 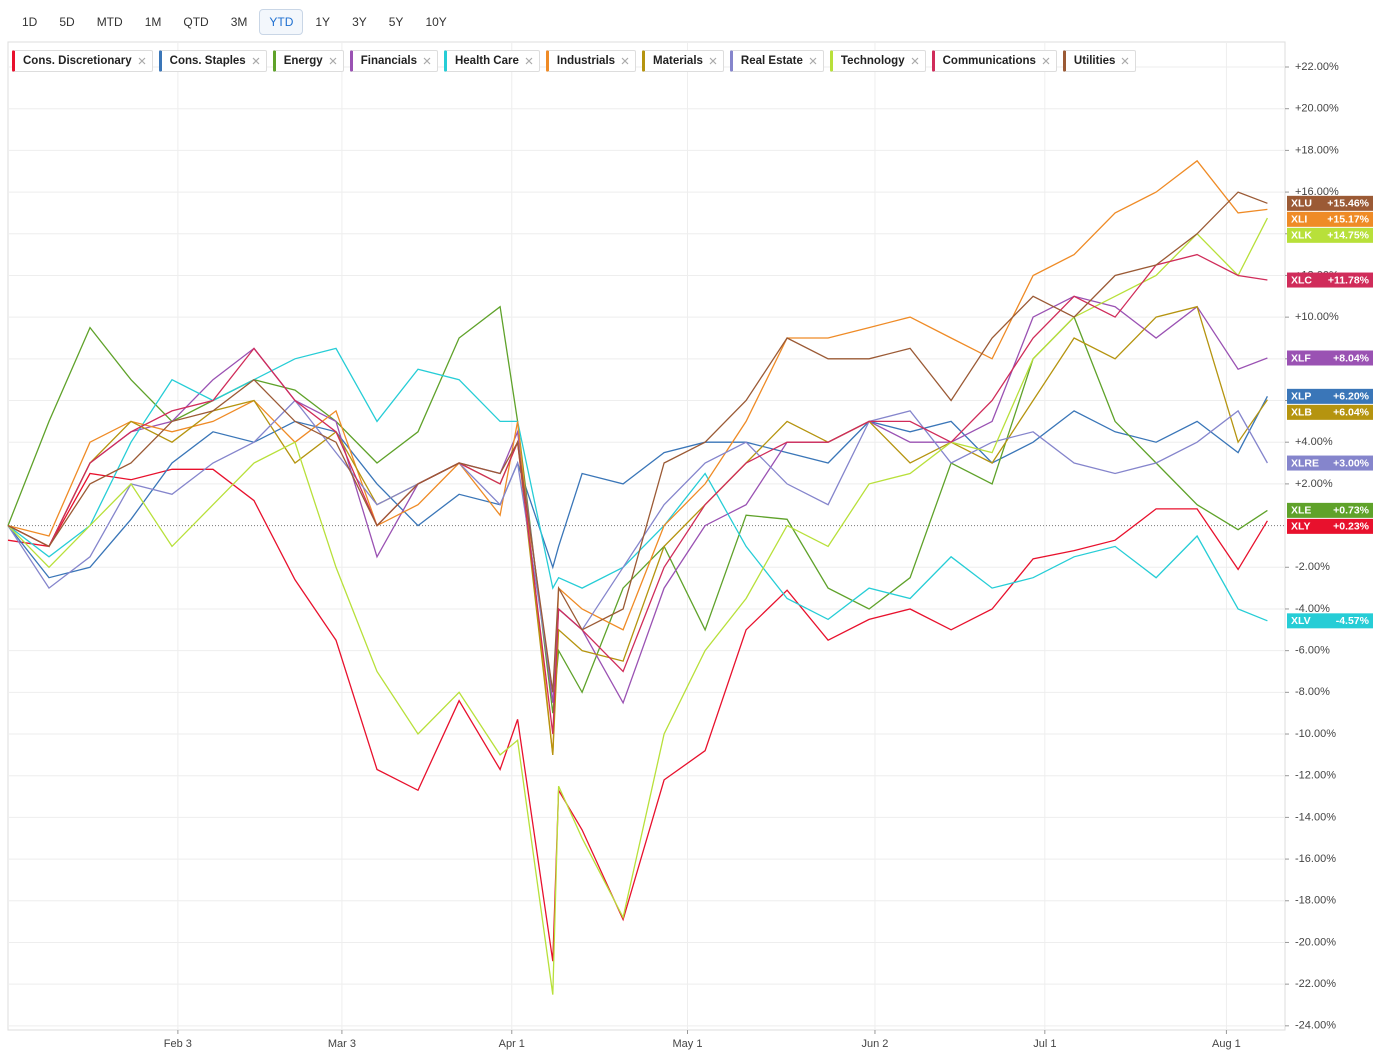 I want to click on end-value: -4.57%, so click(x=1353, y=621).